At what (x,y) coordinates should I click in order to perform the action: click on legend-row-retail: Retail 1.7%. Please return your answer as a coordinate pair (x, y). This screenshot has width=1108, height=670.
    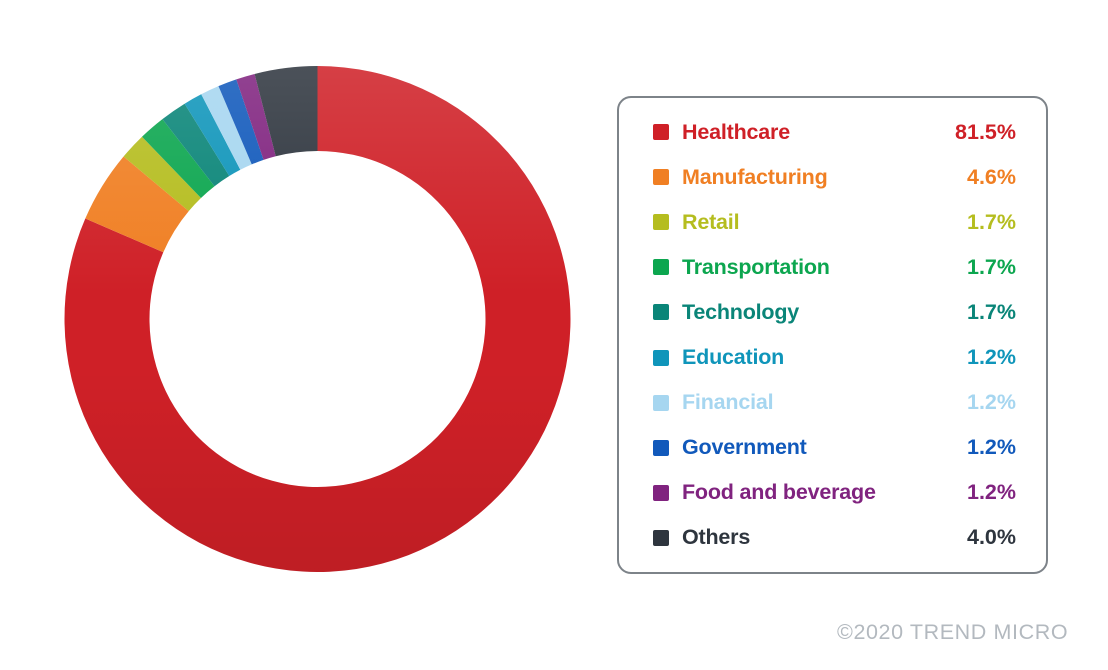
    Looking at the image, I should click on (834, 222).